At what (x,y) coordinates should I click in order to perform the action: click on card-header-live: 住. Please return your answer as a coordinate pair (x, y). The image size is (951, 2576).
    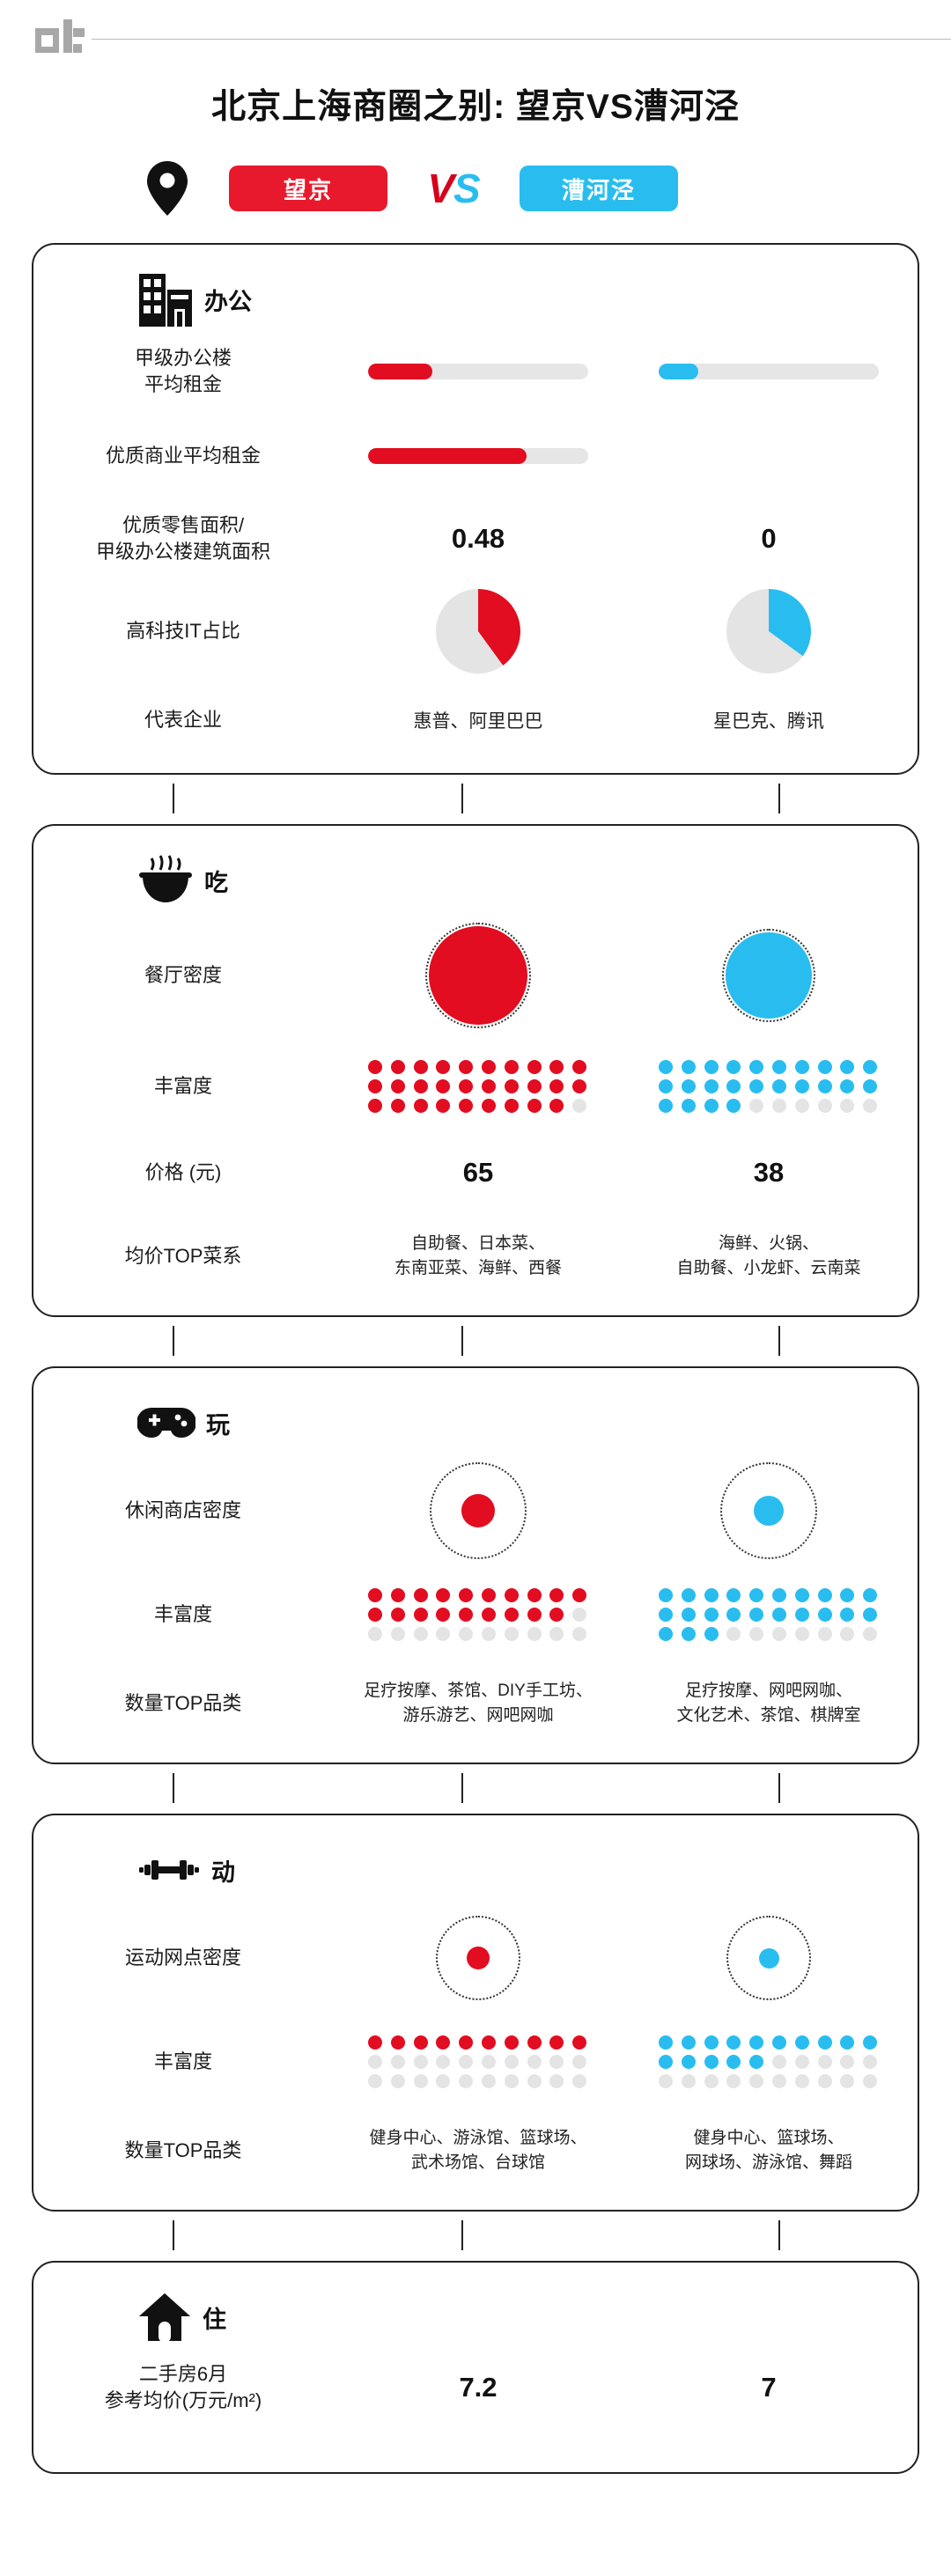
    Looking at the image, I should click on (475, 2309).